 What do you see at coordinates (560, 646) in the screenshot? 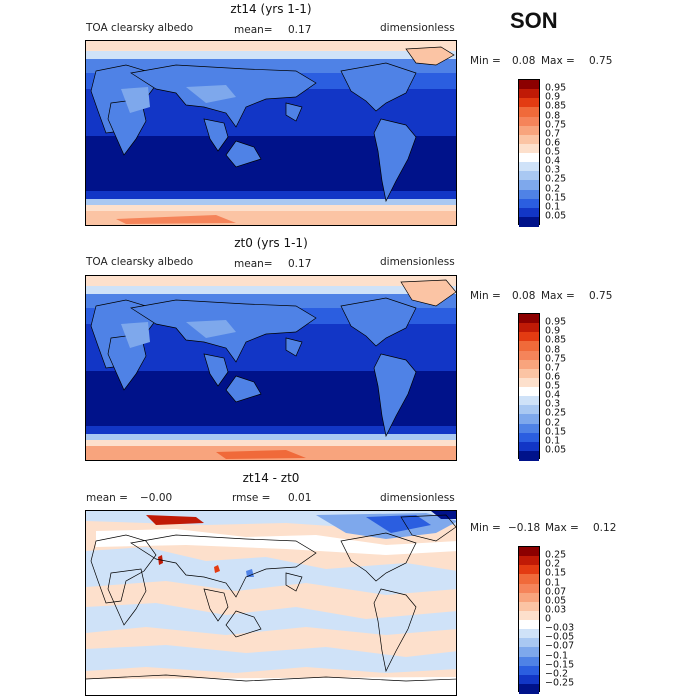
I see `colorbar-tick-label: −0.07` at bounding box center [560, 646].